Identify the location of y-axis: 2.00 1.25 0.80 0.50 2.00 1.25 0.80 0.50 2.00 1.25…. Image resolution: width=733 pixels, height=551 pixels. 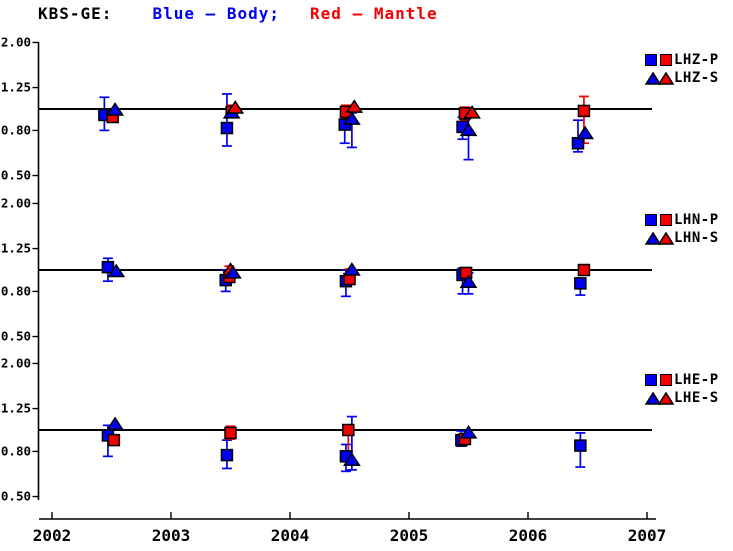
(20, 269).